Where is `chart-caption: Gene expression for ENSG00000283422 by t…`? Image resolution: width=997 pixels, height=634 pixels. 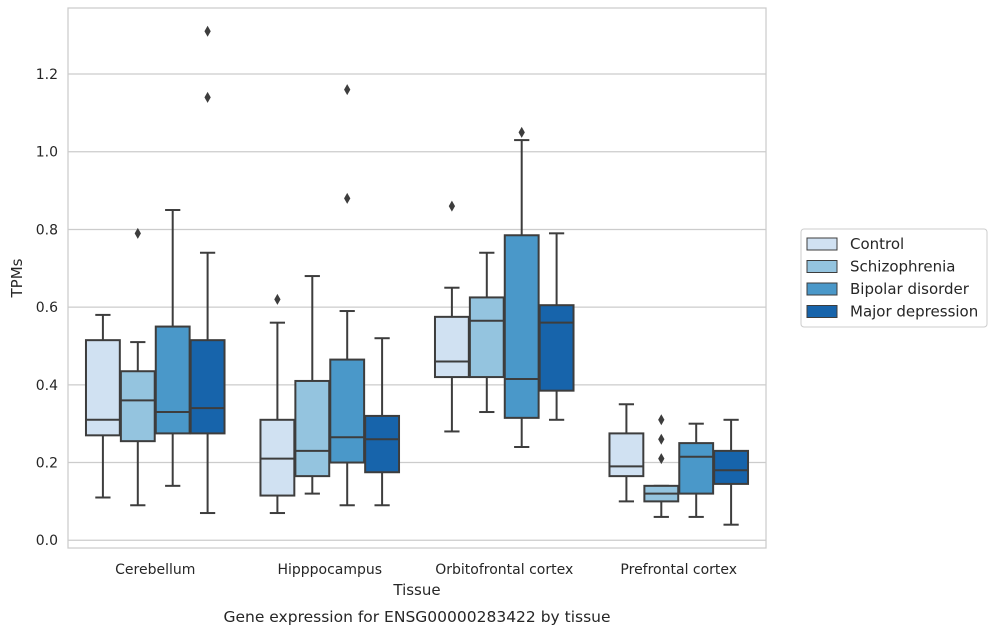 chart-caption: Gene expression for ENSG00000283422 by t… is located at coordinates (416, 617).